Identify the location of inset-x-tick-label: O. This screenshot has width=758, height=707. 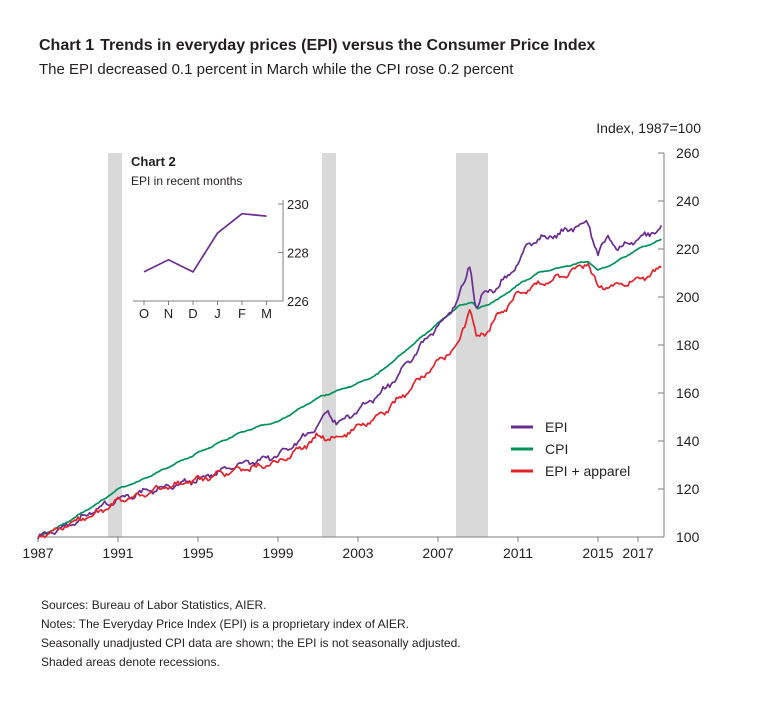
(144, 313).